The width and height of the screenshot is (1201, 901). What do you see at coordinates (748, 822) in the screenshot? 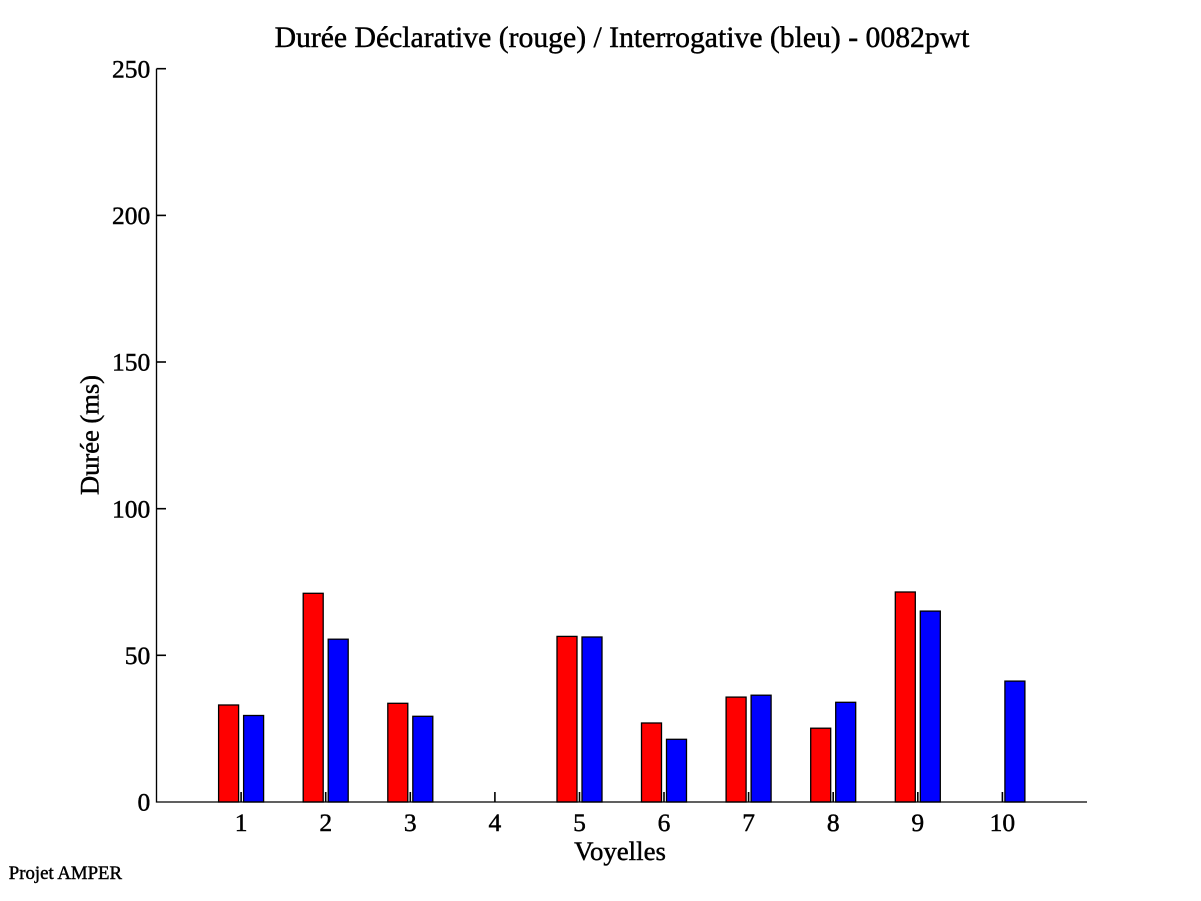
I see `svg-text: 7` at bounding box center [748, 822].